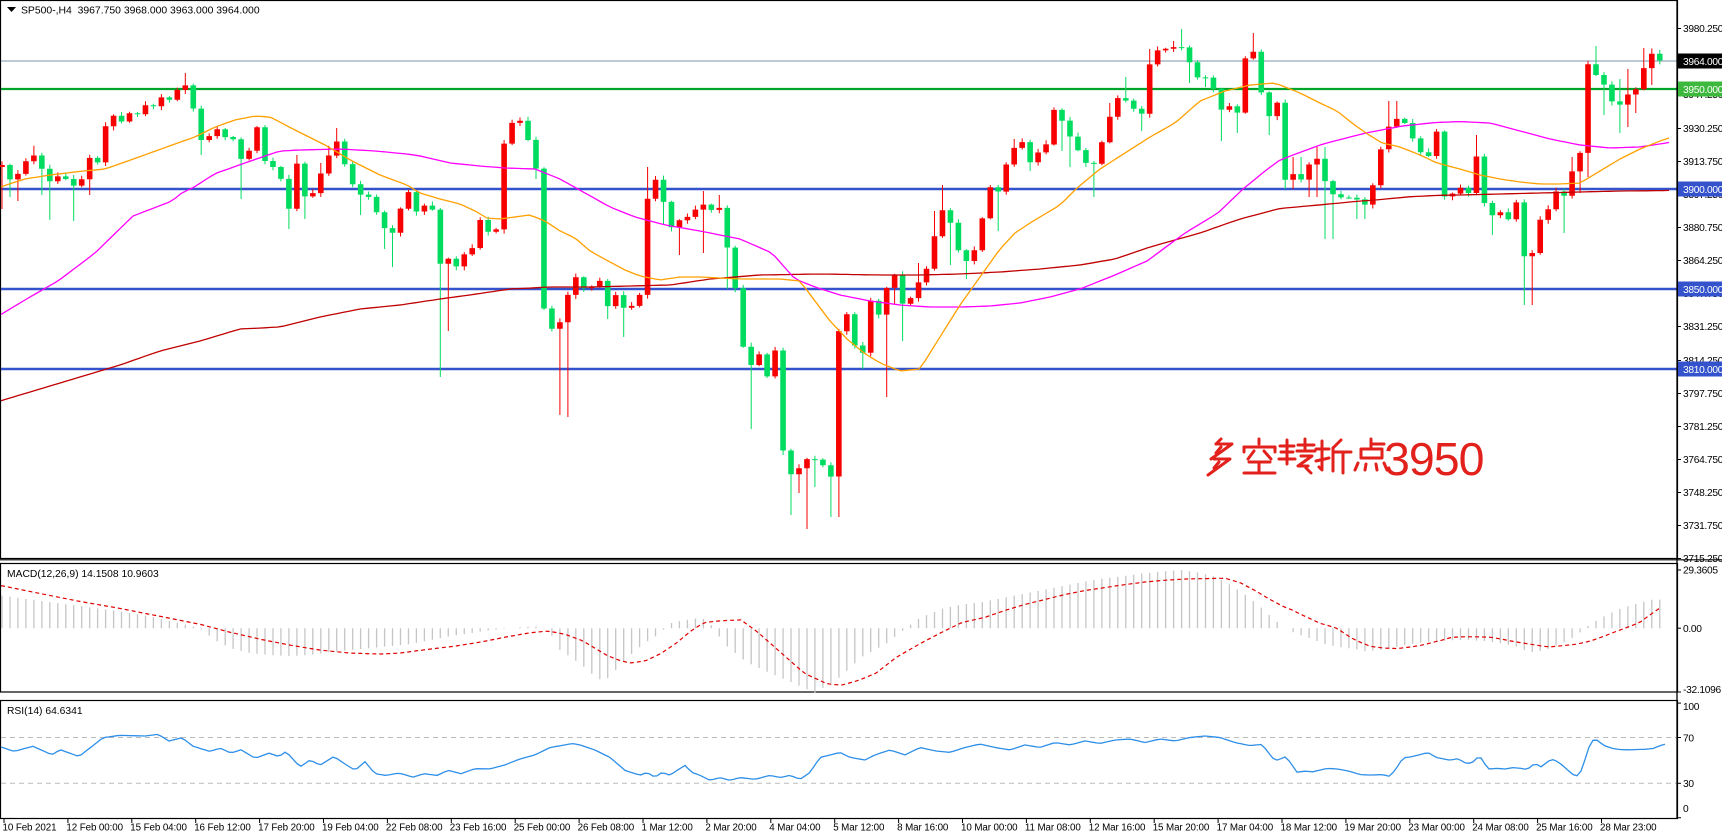 The height and width of the screenshot is (839, 1722). Describe the element at coordinates (1700, 571) in the screenshot. I see `svg-text: 29.3605` at that location.